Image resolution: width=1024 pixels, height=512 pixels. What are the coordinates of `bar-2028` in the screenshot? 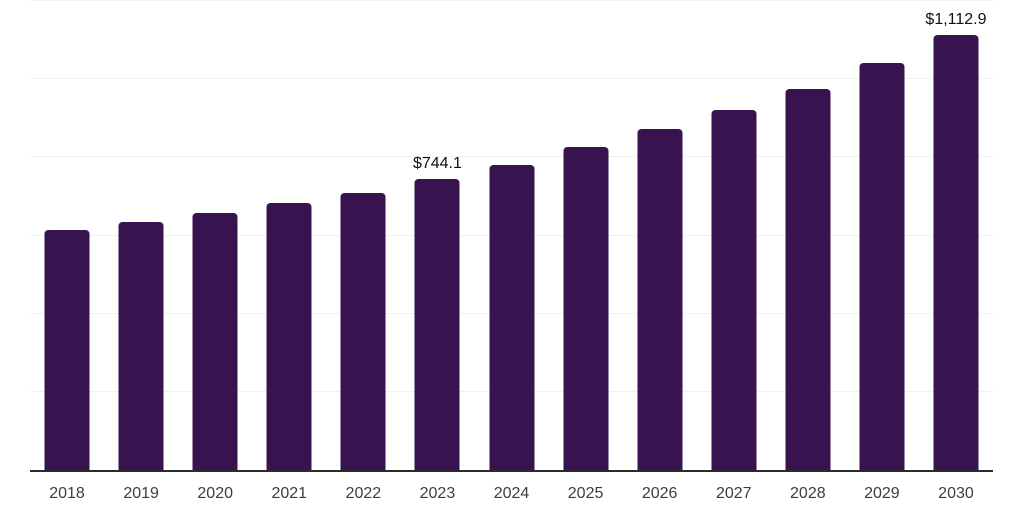 It's located at (808, 279).